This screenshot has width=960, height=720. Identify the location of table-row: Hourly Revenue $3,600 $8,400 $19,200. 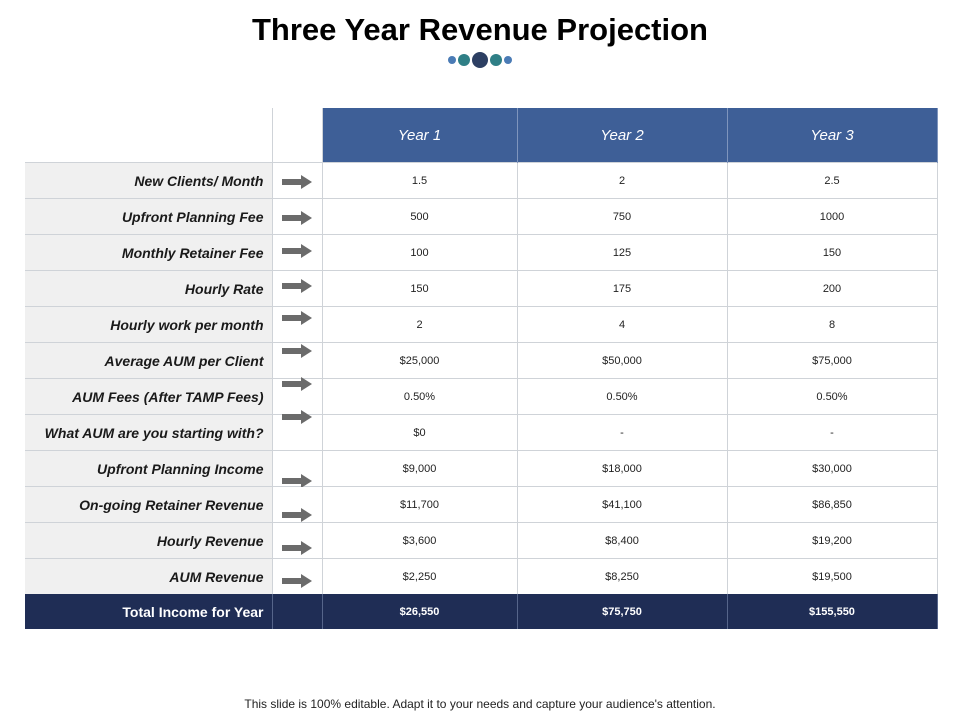
(481, 540).